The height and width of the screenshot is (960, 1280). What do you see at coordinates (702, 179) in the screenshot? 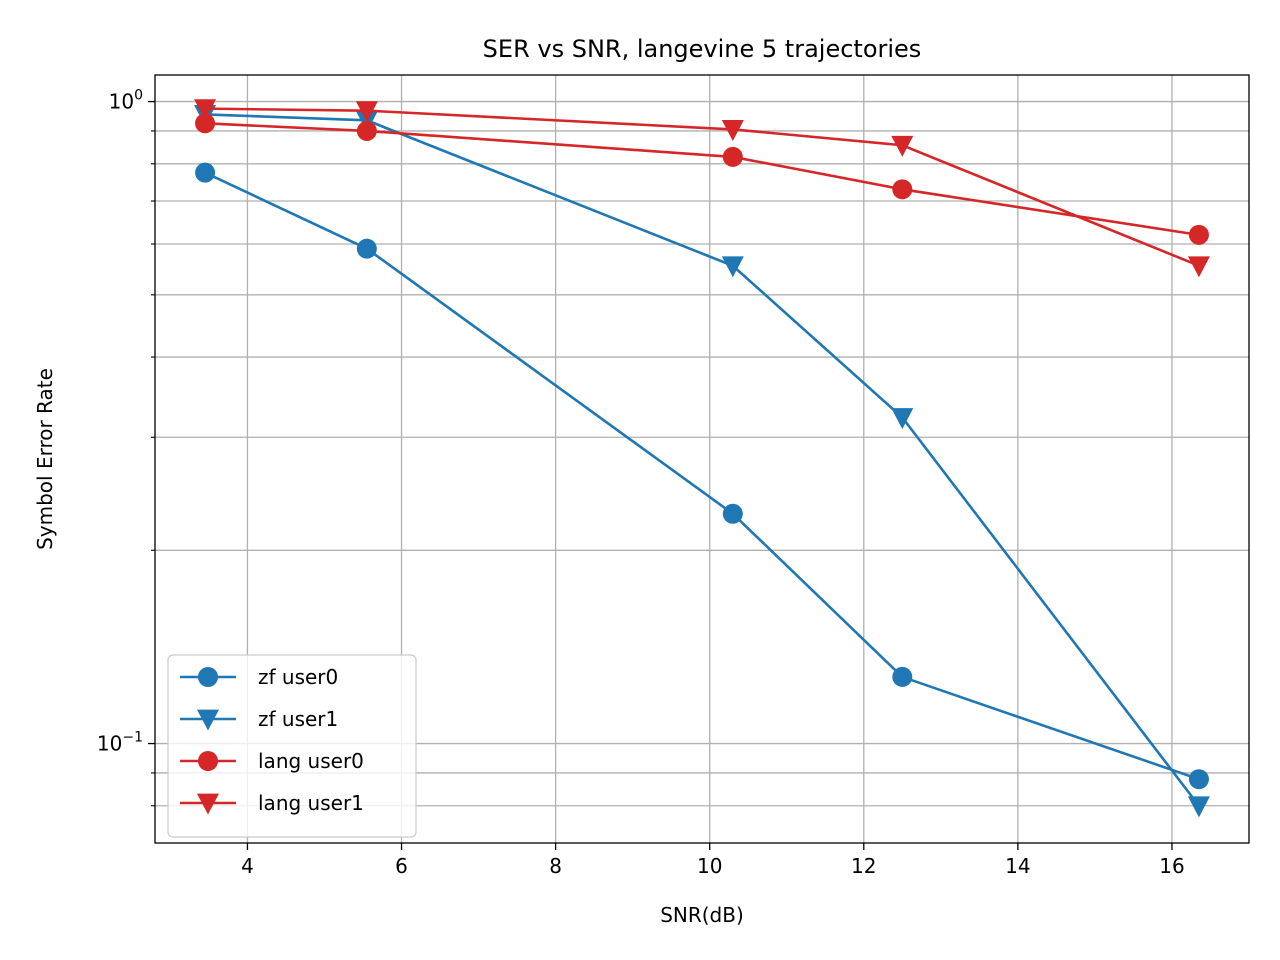
I see `series-lang-user0` at bounding box center [702, 179].